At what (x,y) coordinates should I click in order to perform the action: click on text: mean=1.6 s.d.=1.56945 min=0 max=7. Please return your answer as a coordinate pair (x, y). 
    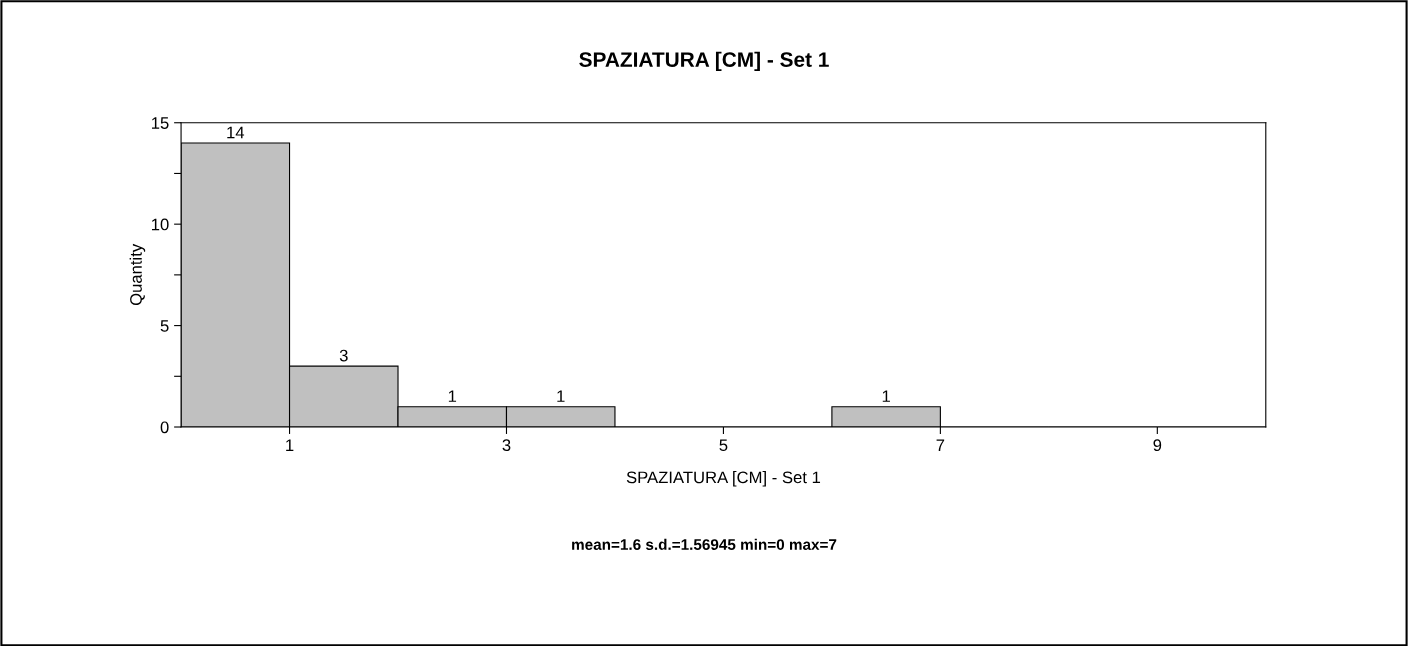
    Looking at the image, I should click on (704, 544).